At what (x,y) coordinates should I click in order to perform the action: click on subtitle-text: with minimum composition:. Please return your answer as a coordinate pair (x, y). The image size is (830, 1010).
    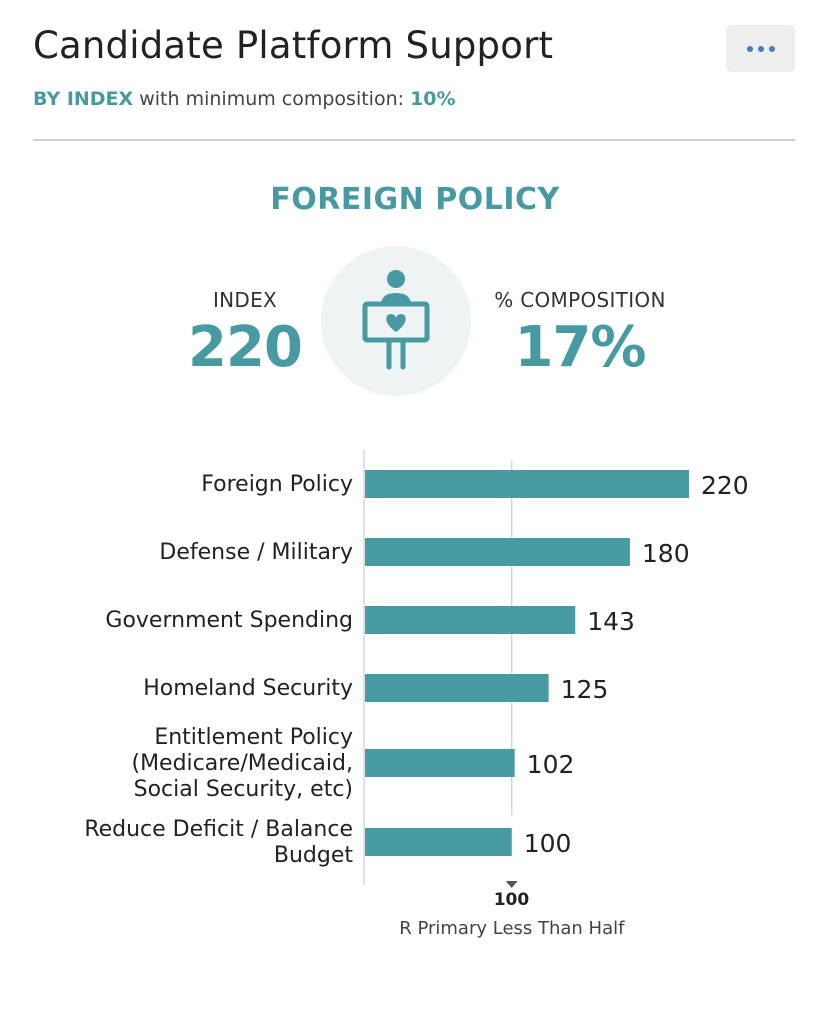
    Looking at the image, I should click on (272, 99).